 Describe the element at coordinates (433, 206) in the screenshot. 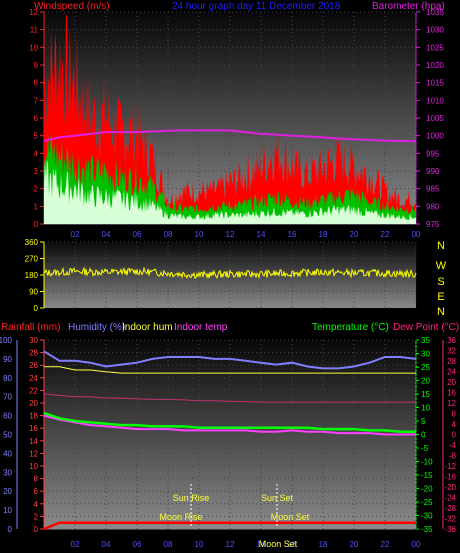

I see `baro-y-tick-label: 980` at that location.